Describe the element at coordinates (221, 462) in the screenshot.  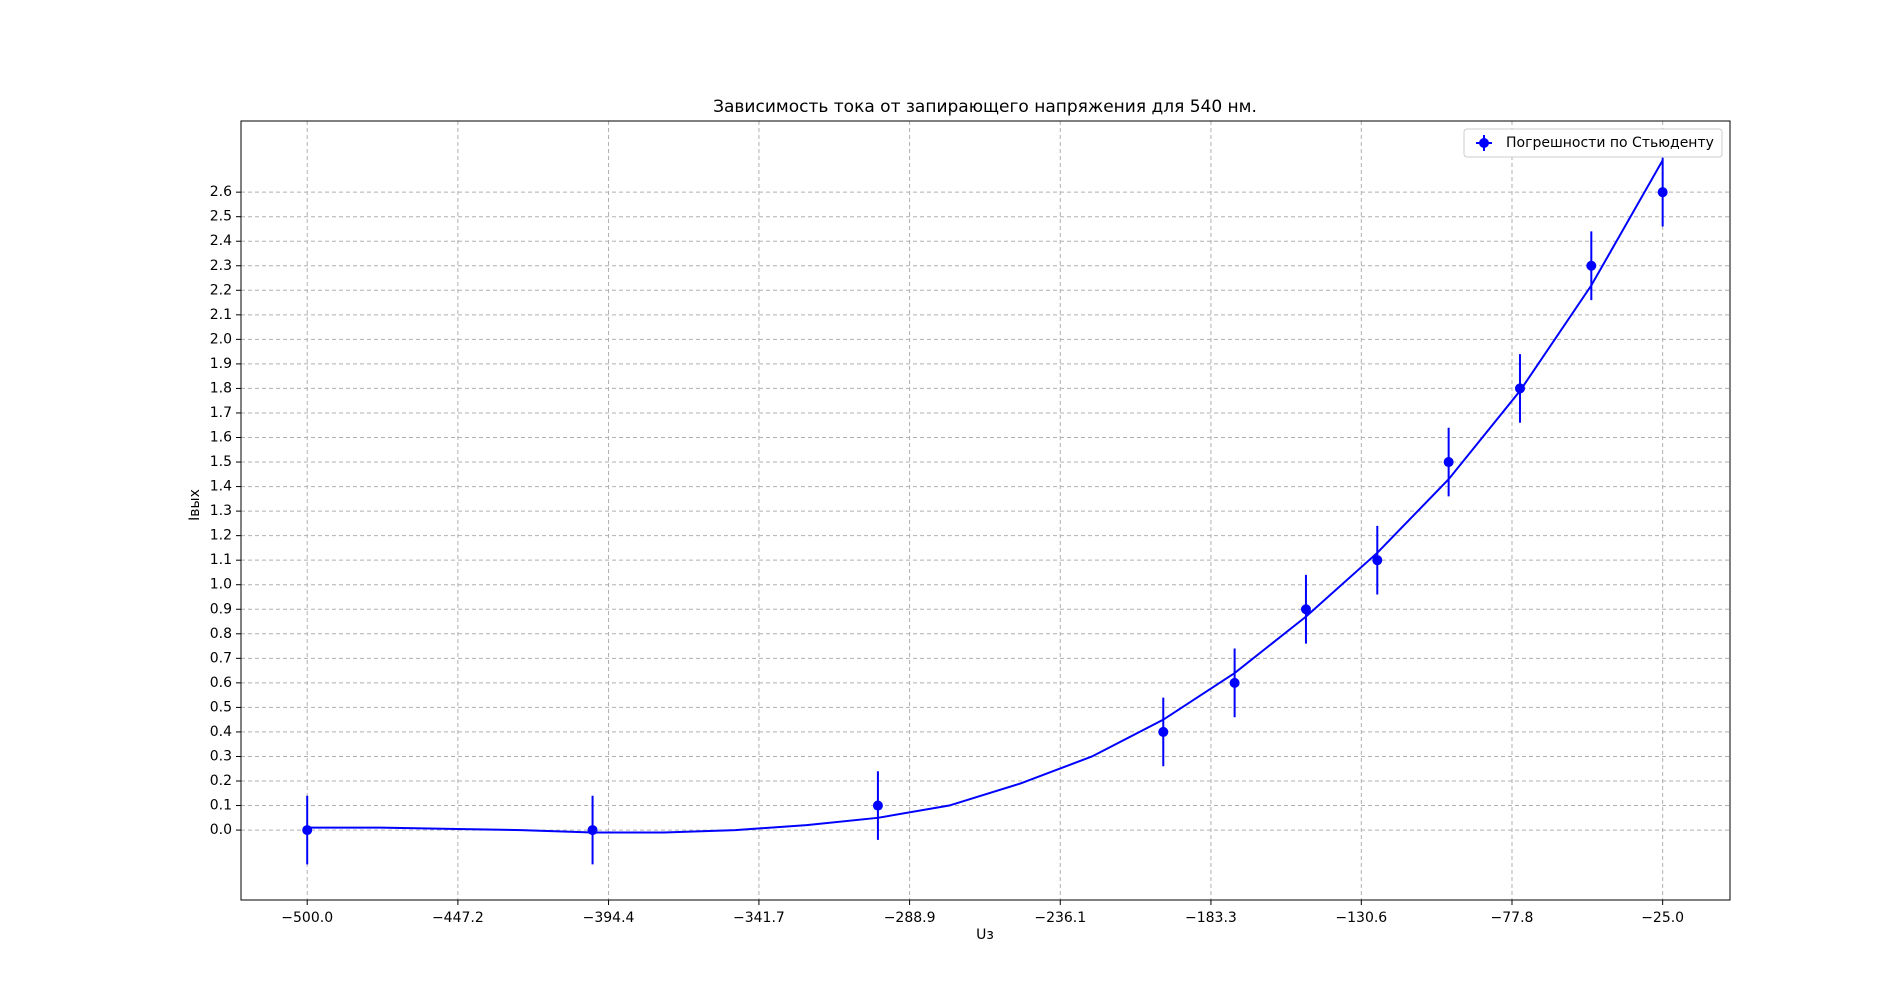
I see `y-tick-label: 1.5` at that location.